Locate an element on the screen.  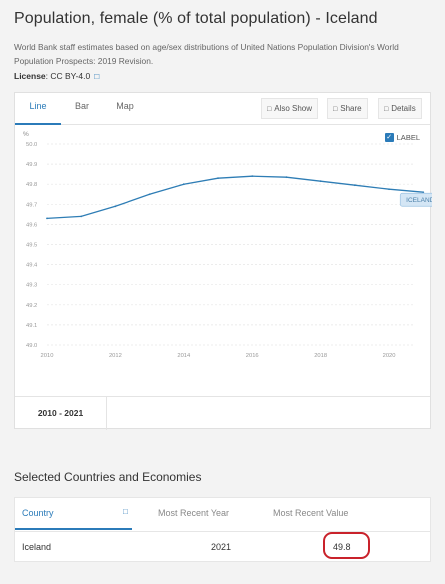
external-link-icon: □ is located at coordinates (97, 76).